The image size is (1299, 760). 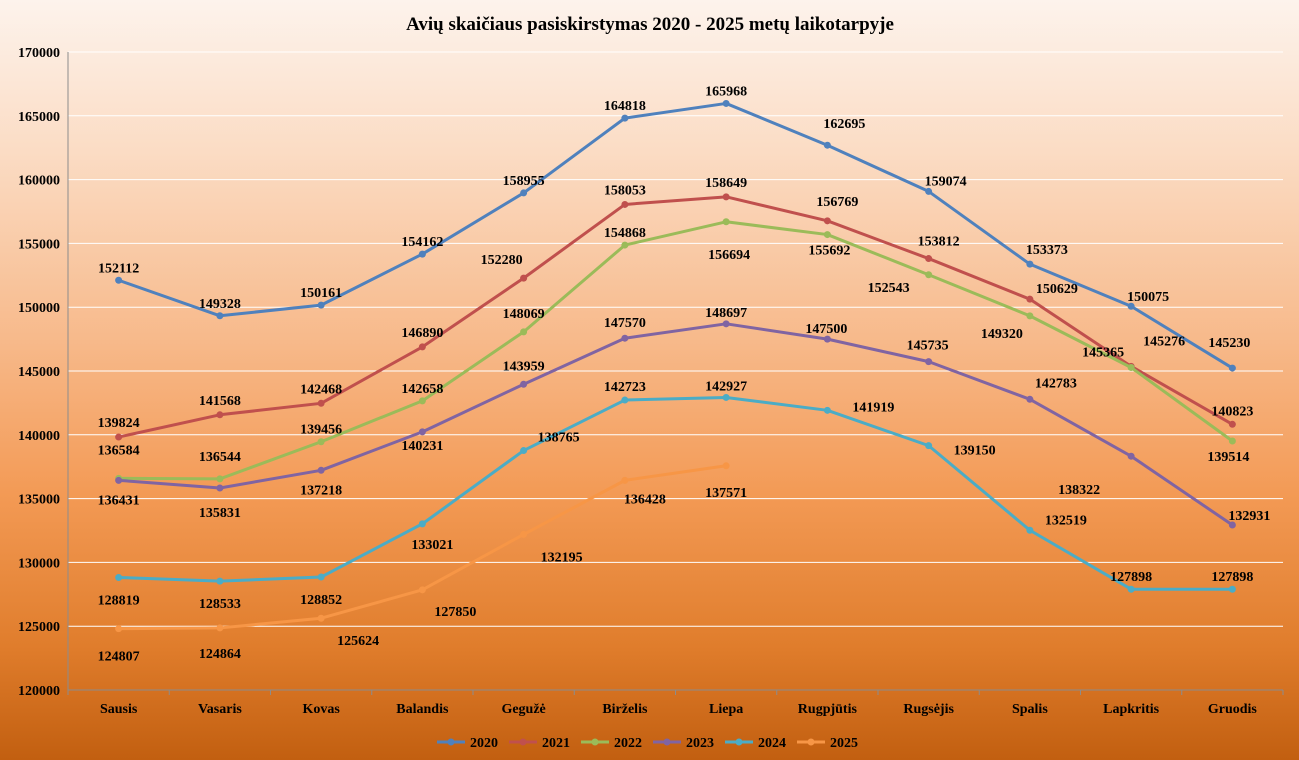 What do you see at coordinates (39, 563) in the screenshot?
I see `y-tick-label: 130000` at bounding box center [39, 563].